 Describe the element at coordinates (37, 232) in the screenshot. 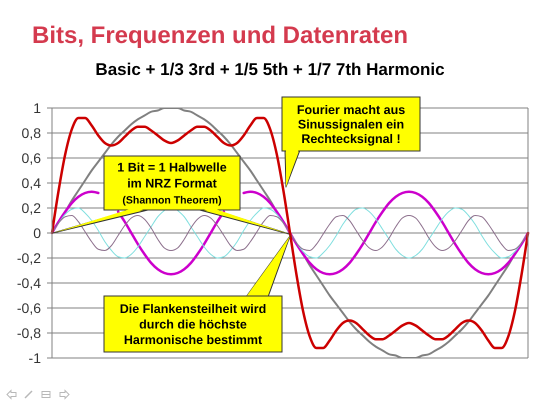

I see `y-tick-label: 0` at that location.